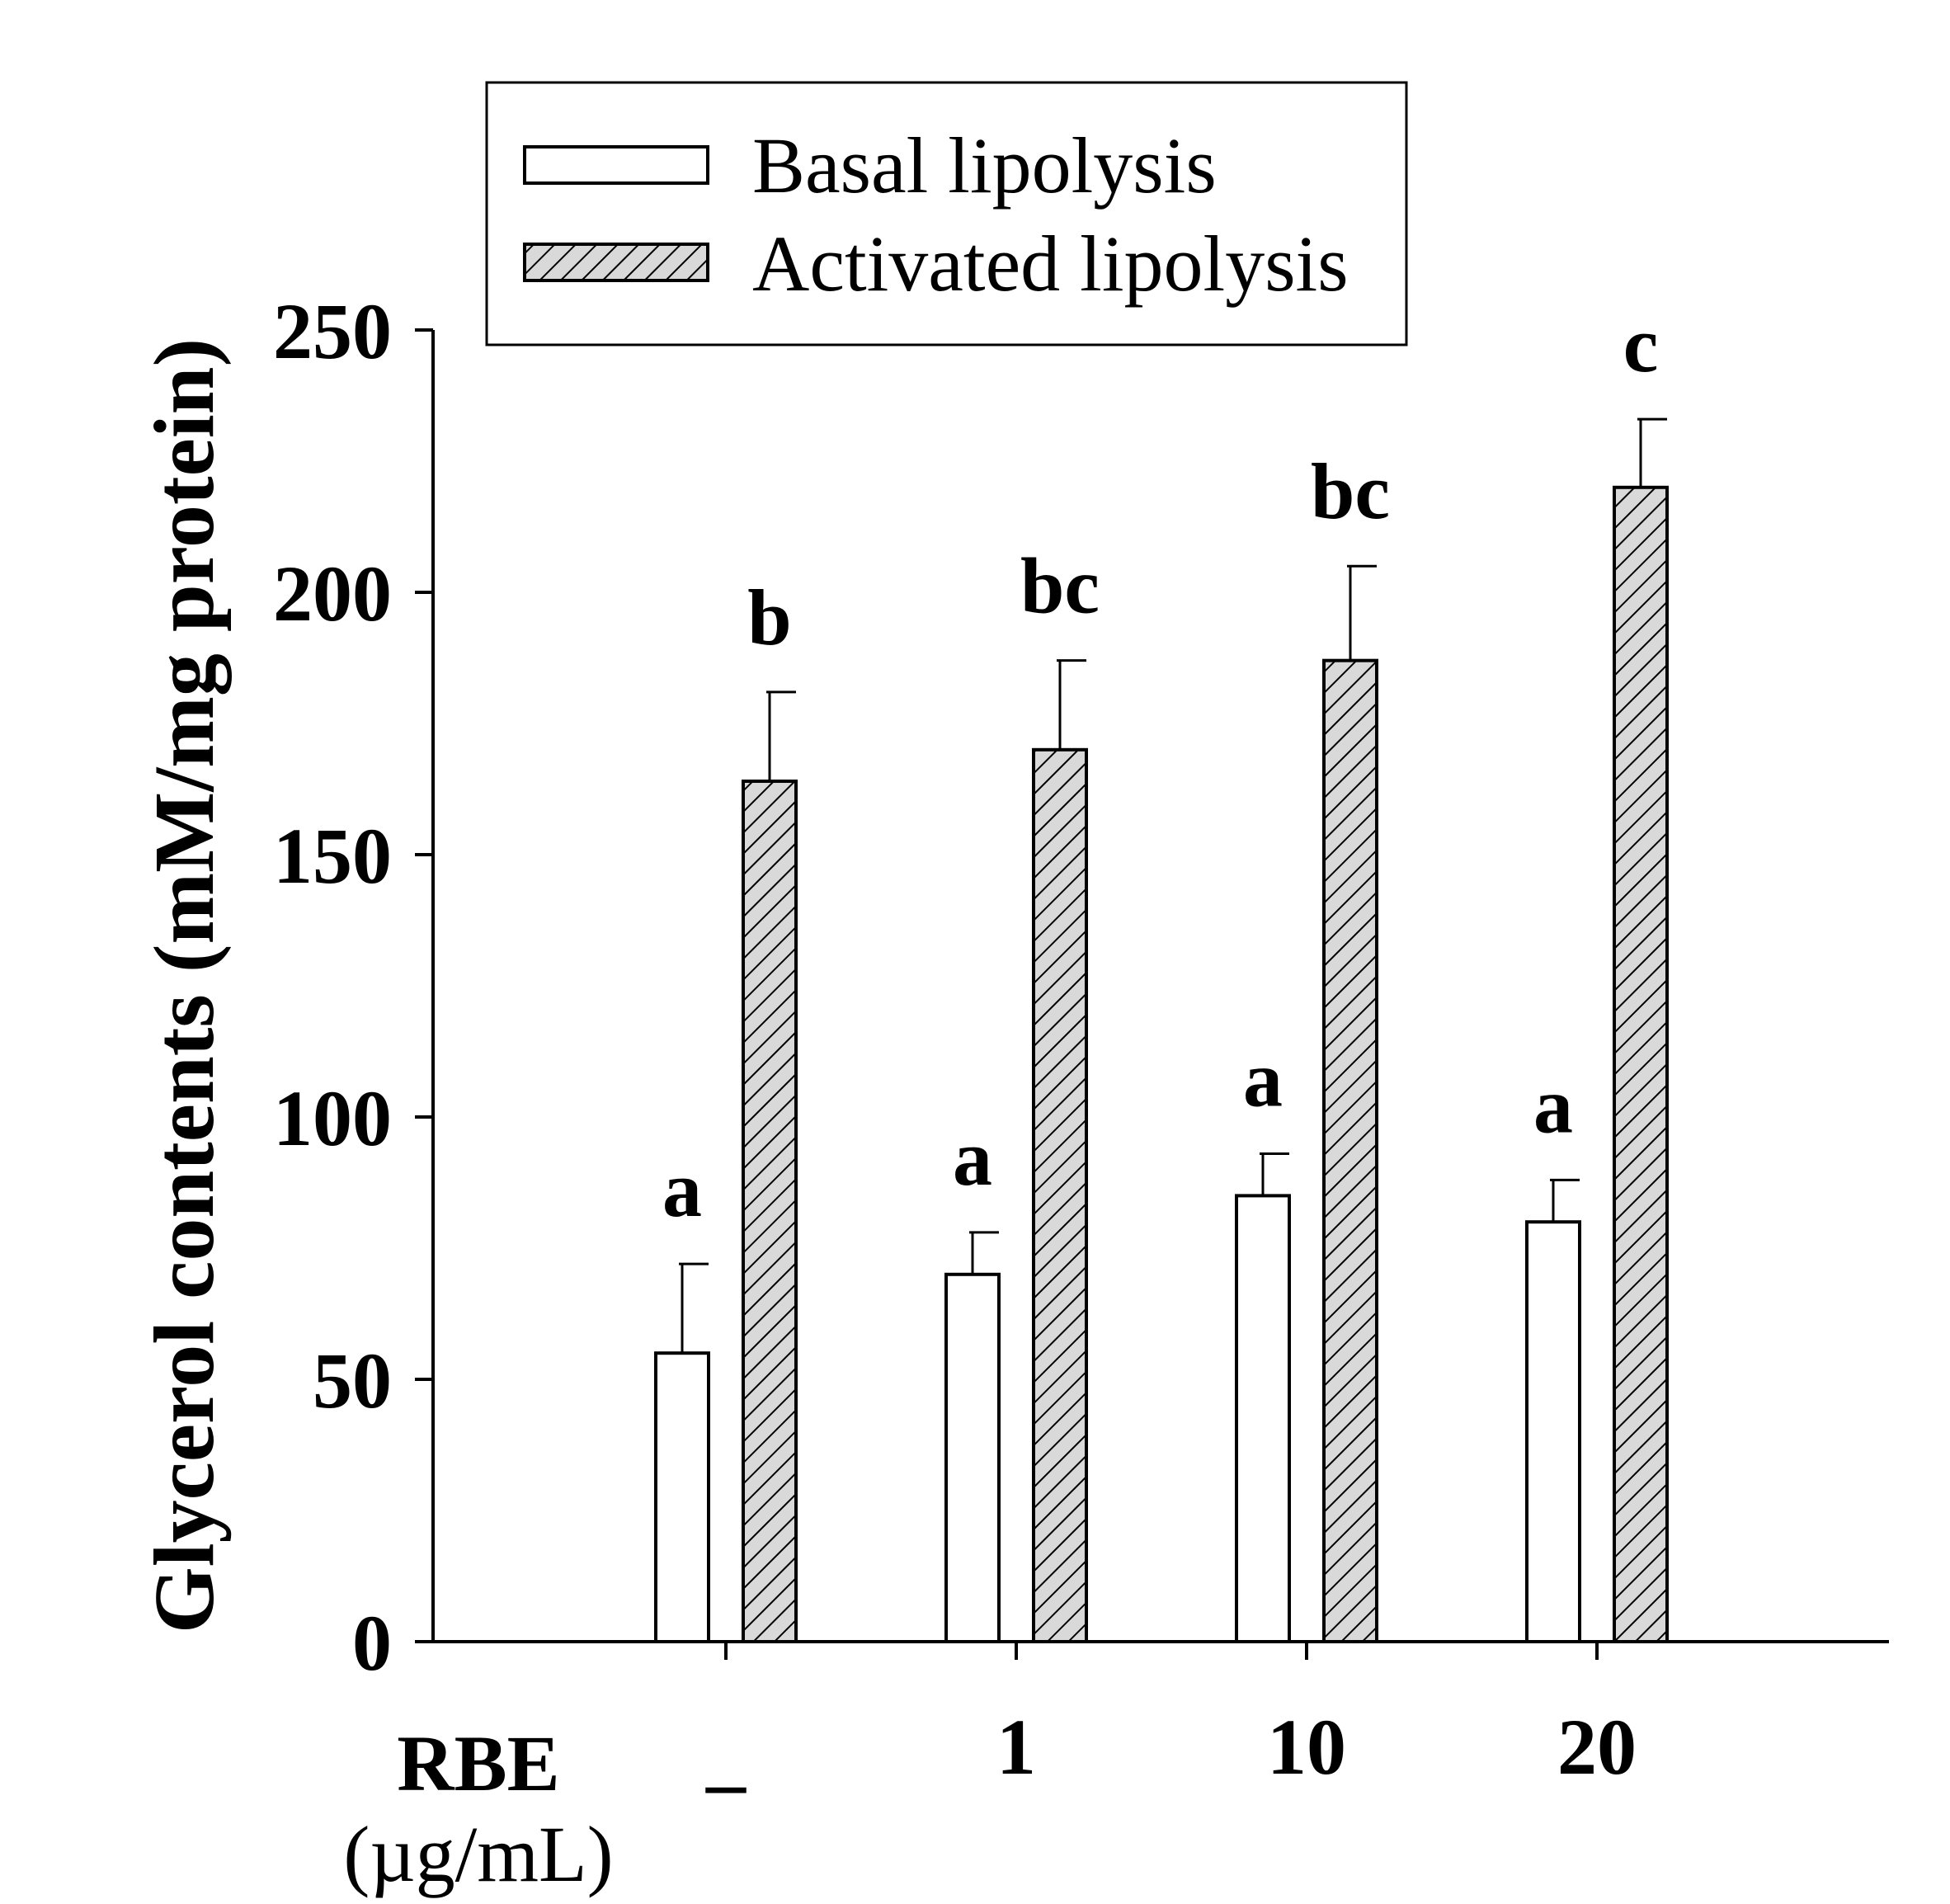 The width and height of the screenshot is (1950, 1904). Describe the element at coordinates (616, 165) in the screenshot. I see `legend-swatch-basal` at that location.